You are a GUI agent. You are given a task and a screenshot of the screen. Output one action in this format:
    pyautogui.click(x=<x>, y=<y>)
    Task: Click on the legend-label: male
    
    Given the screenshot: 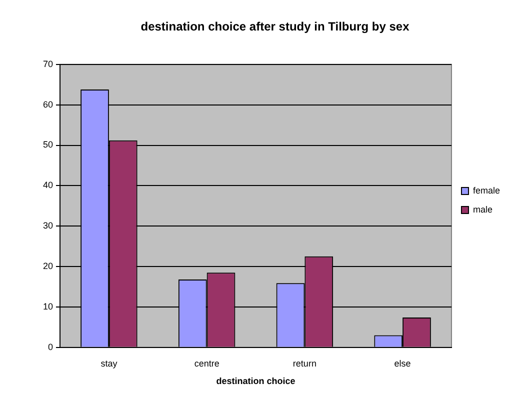 What is the action you would take?
    pyautogui.click(x=482, y=209)
    